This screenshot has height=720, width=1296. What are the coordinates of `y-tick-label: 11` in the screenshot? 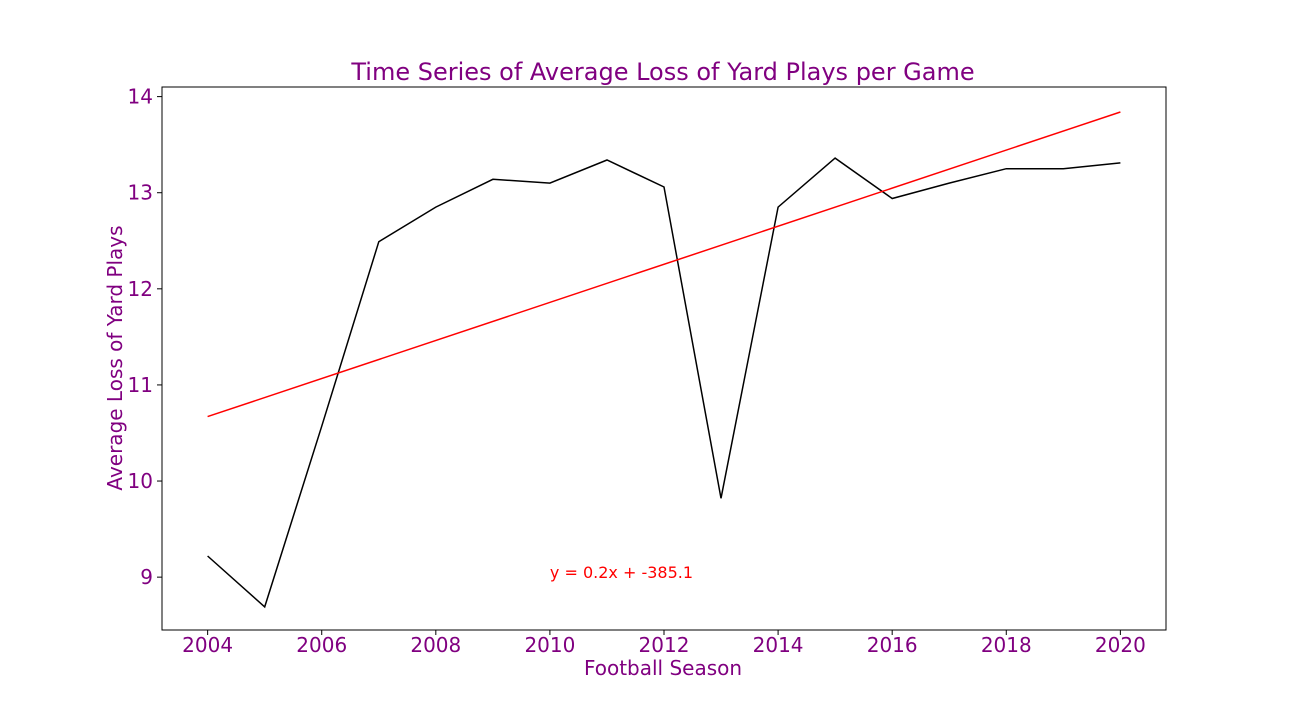 It's located at (140, 385).